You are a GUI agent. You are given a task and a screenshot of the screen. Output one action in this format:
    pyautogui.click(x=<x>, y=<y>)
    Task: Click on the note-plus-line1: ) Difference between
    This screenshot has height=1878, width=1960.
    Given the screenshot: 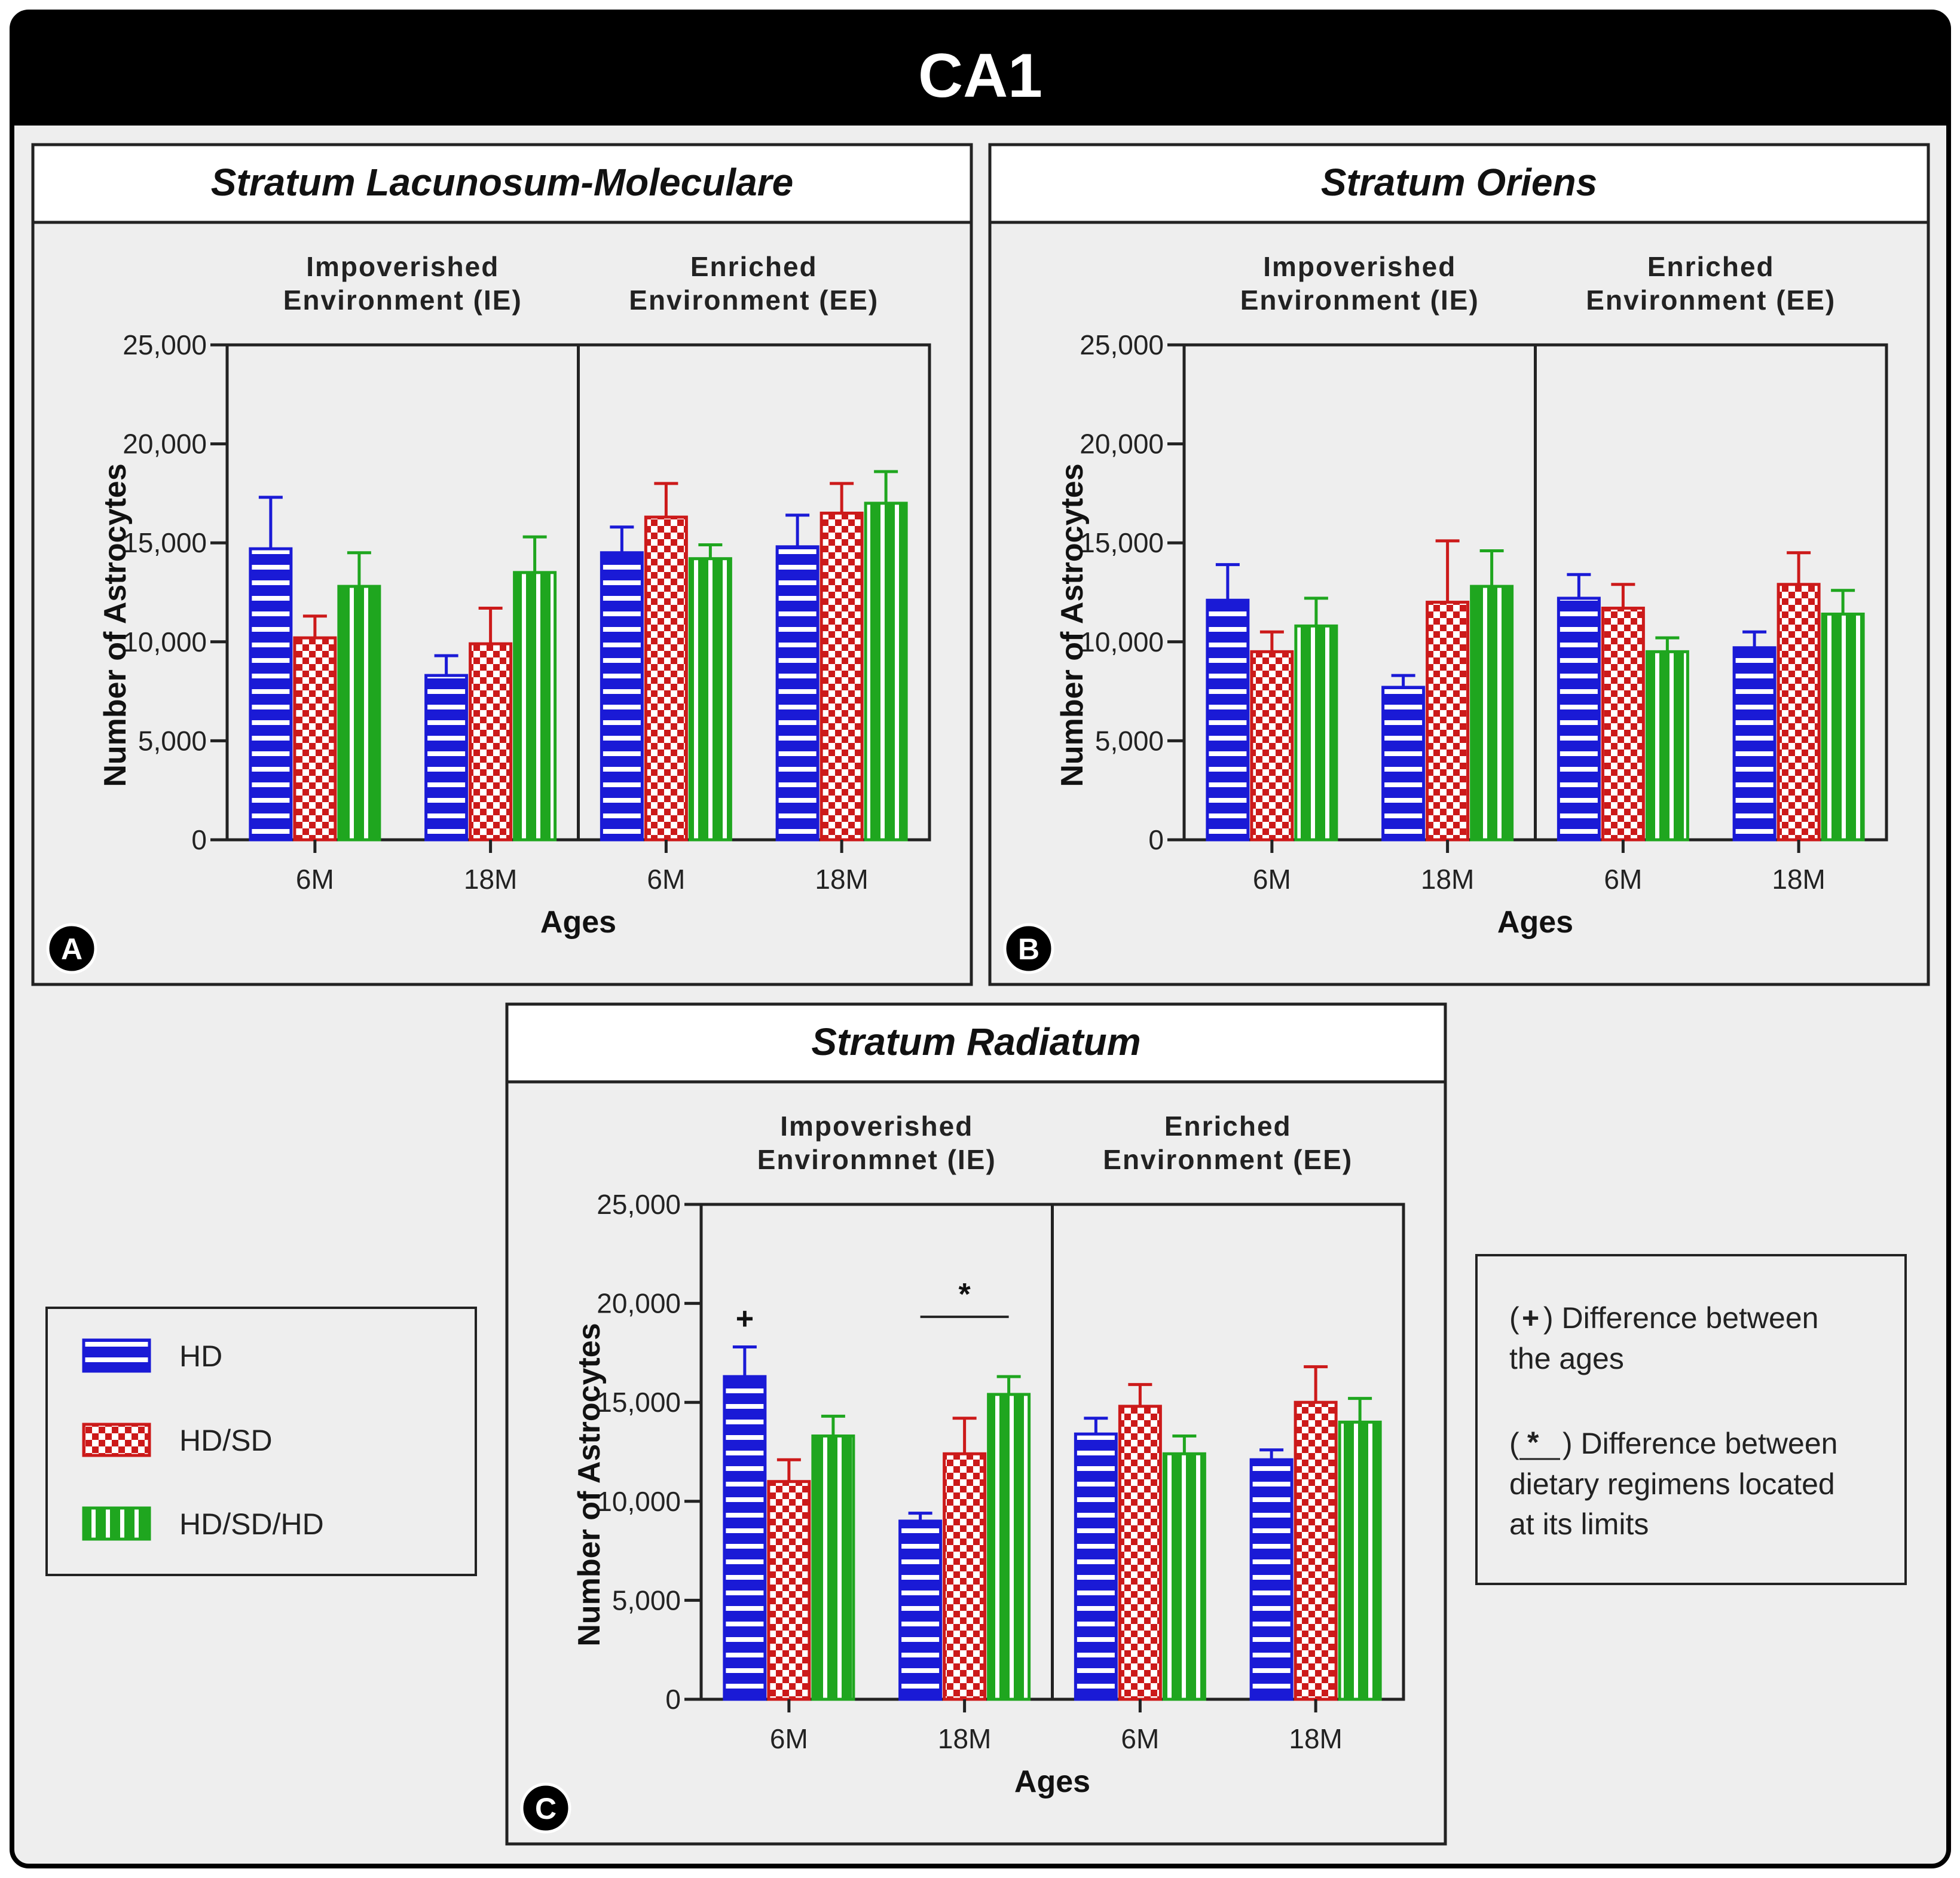 What is the action you would take?
    pyautogui.click(x=1680, y=1318)
    